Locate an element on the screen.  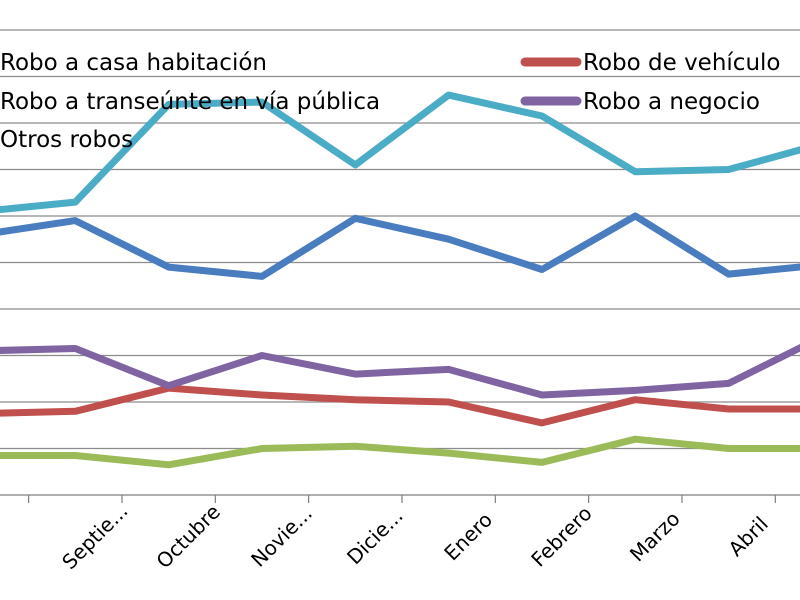
legend-label: Robo a transeúnte en vía pública is located at coordinates (190, 102).